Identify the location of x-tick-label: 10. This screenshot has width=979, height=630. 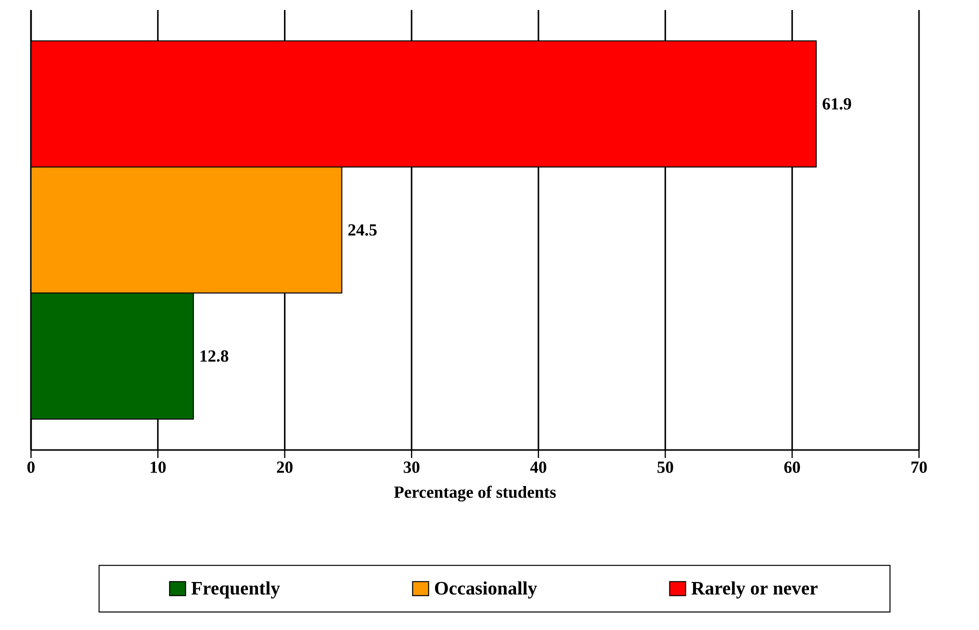
(158, 467).